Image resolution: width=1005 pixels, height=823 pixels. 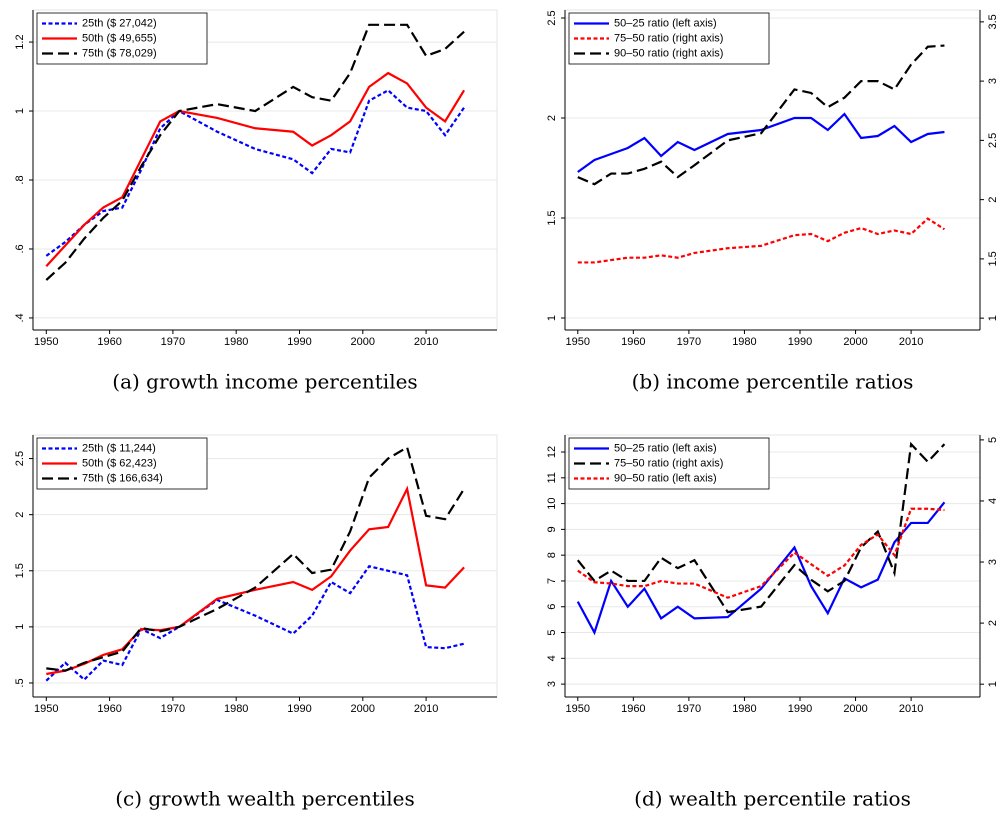 What do you see at coordinates (552, 477) in the screenshot?
I see `y-tick-label: 11` at bounding box center [552, 477].